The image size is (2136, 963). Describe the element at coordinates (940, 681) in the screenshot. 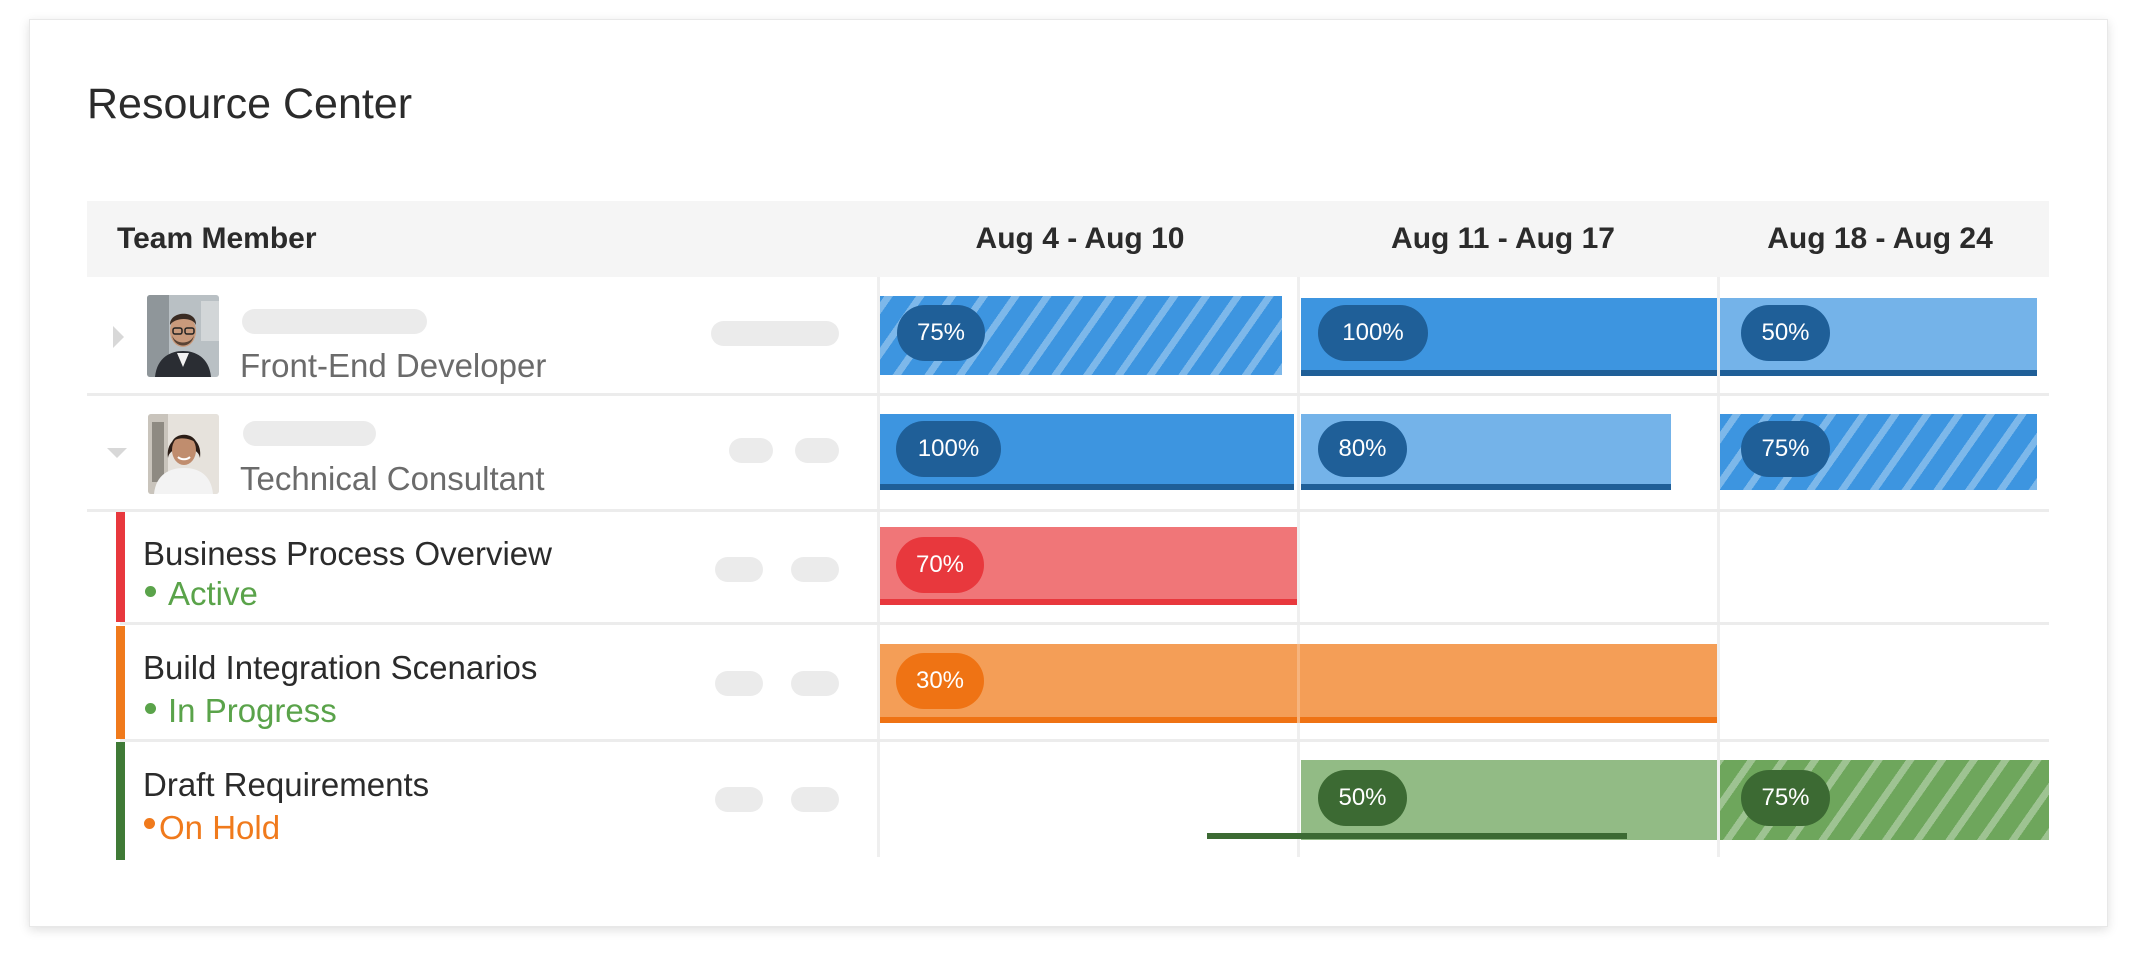

I see `allocation-pill: 30%` at that location.